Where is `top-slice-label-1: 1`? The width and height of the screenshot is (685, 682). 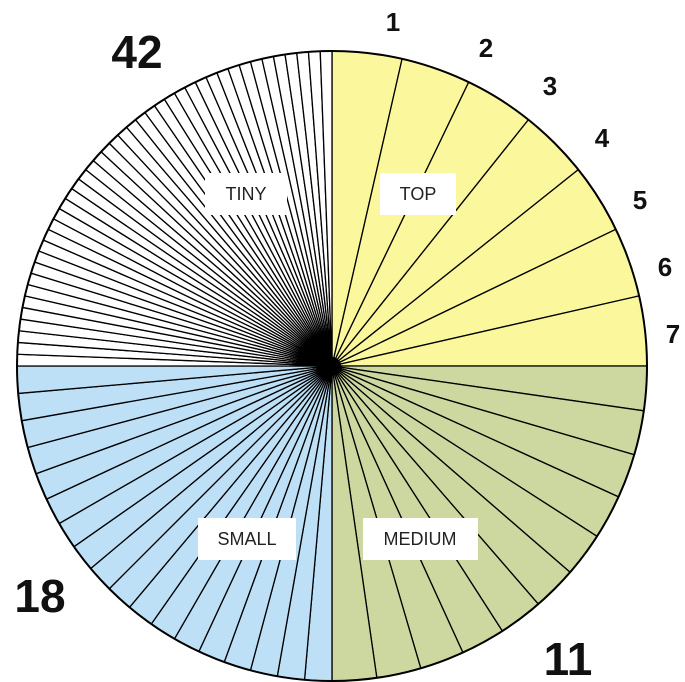 top-slice-label-1: 1 is located at coordinates (393, 22).